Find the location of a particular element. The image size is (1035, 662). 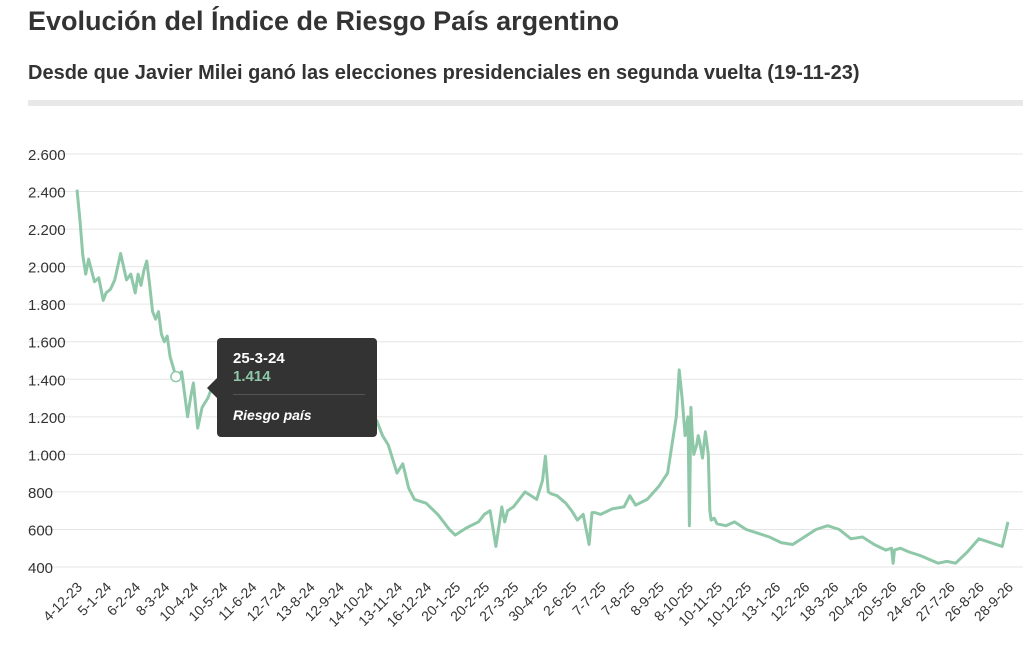

y-tick-label: 800 is located at coordinates (40, 493).